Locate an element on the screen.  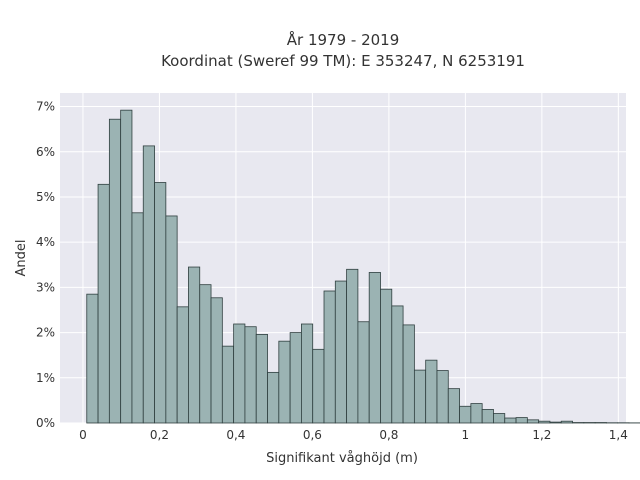
x-tick-label: 0,4 is located at coordinates (235, 435).